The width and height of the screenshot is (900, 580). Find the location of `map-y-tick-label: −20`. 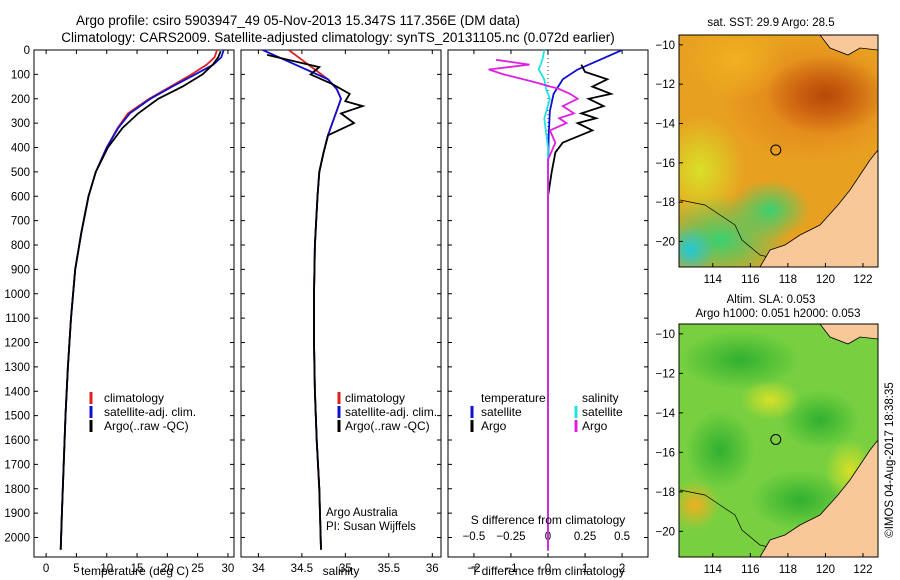

map-y-tick-label: −20 is located at coordinates (665, 242).